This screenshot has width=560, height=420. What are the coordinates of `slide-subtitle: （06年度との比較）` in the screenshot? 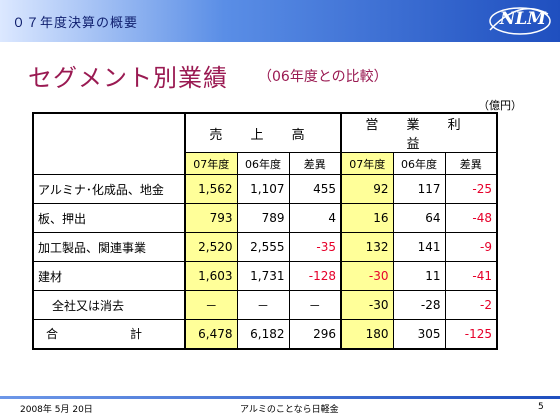 It's located at (323, 77).